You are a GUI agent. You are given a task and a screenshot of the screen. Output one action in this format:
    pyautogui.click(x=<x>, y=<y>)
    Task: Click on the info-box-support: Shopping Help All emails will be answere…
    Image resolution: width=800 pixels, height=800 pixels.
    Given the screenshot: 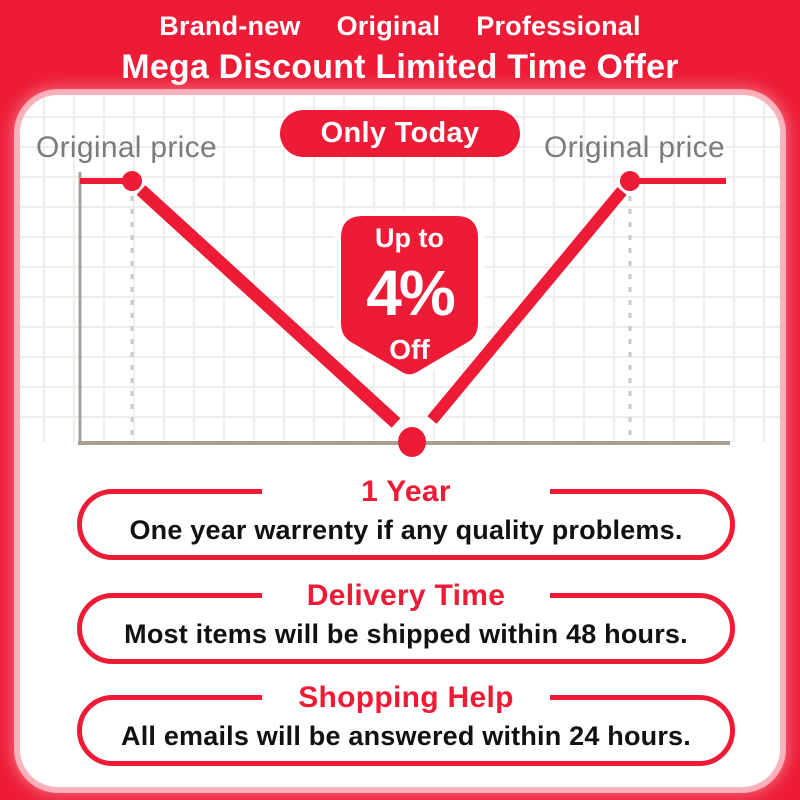 What is the action you would take?
    pyautogui.click(x=406, y=723)
    